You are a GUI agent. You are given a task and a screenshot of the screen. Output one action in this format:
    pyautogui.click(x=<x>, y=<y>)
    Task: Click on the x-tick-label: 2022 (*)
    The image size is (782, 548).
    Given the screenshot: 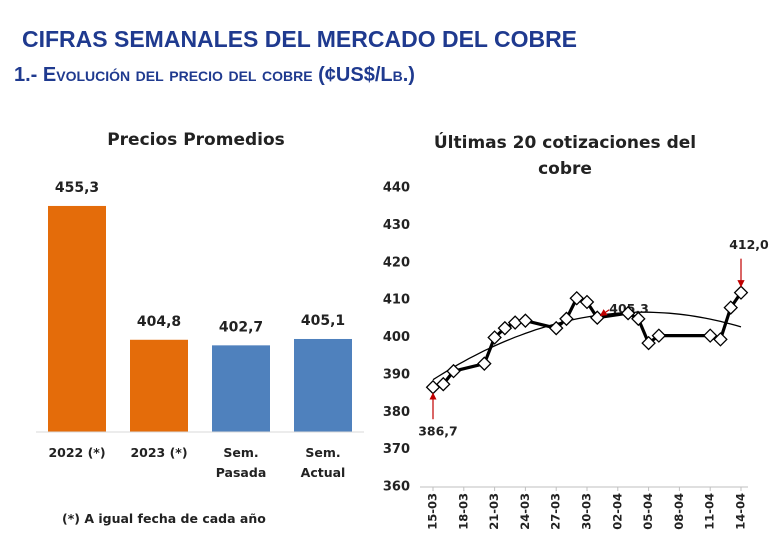 What is the action you would take?
    pyautogui.click(x=77, y=452)
    